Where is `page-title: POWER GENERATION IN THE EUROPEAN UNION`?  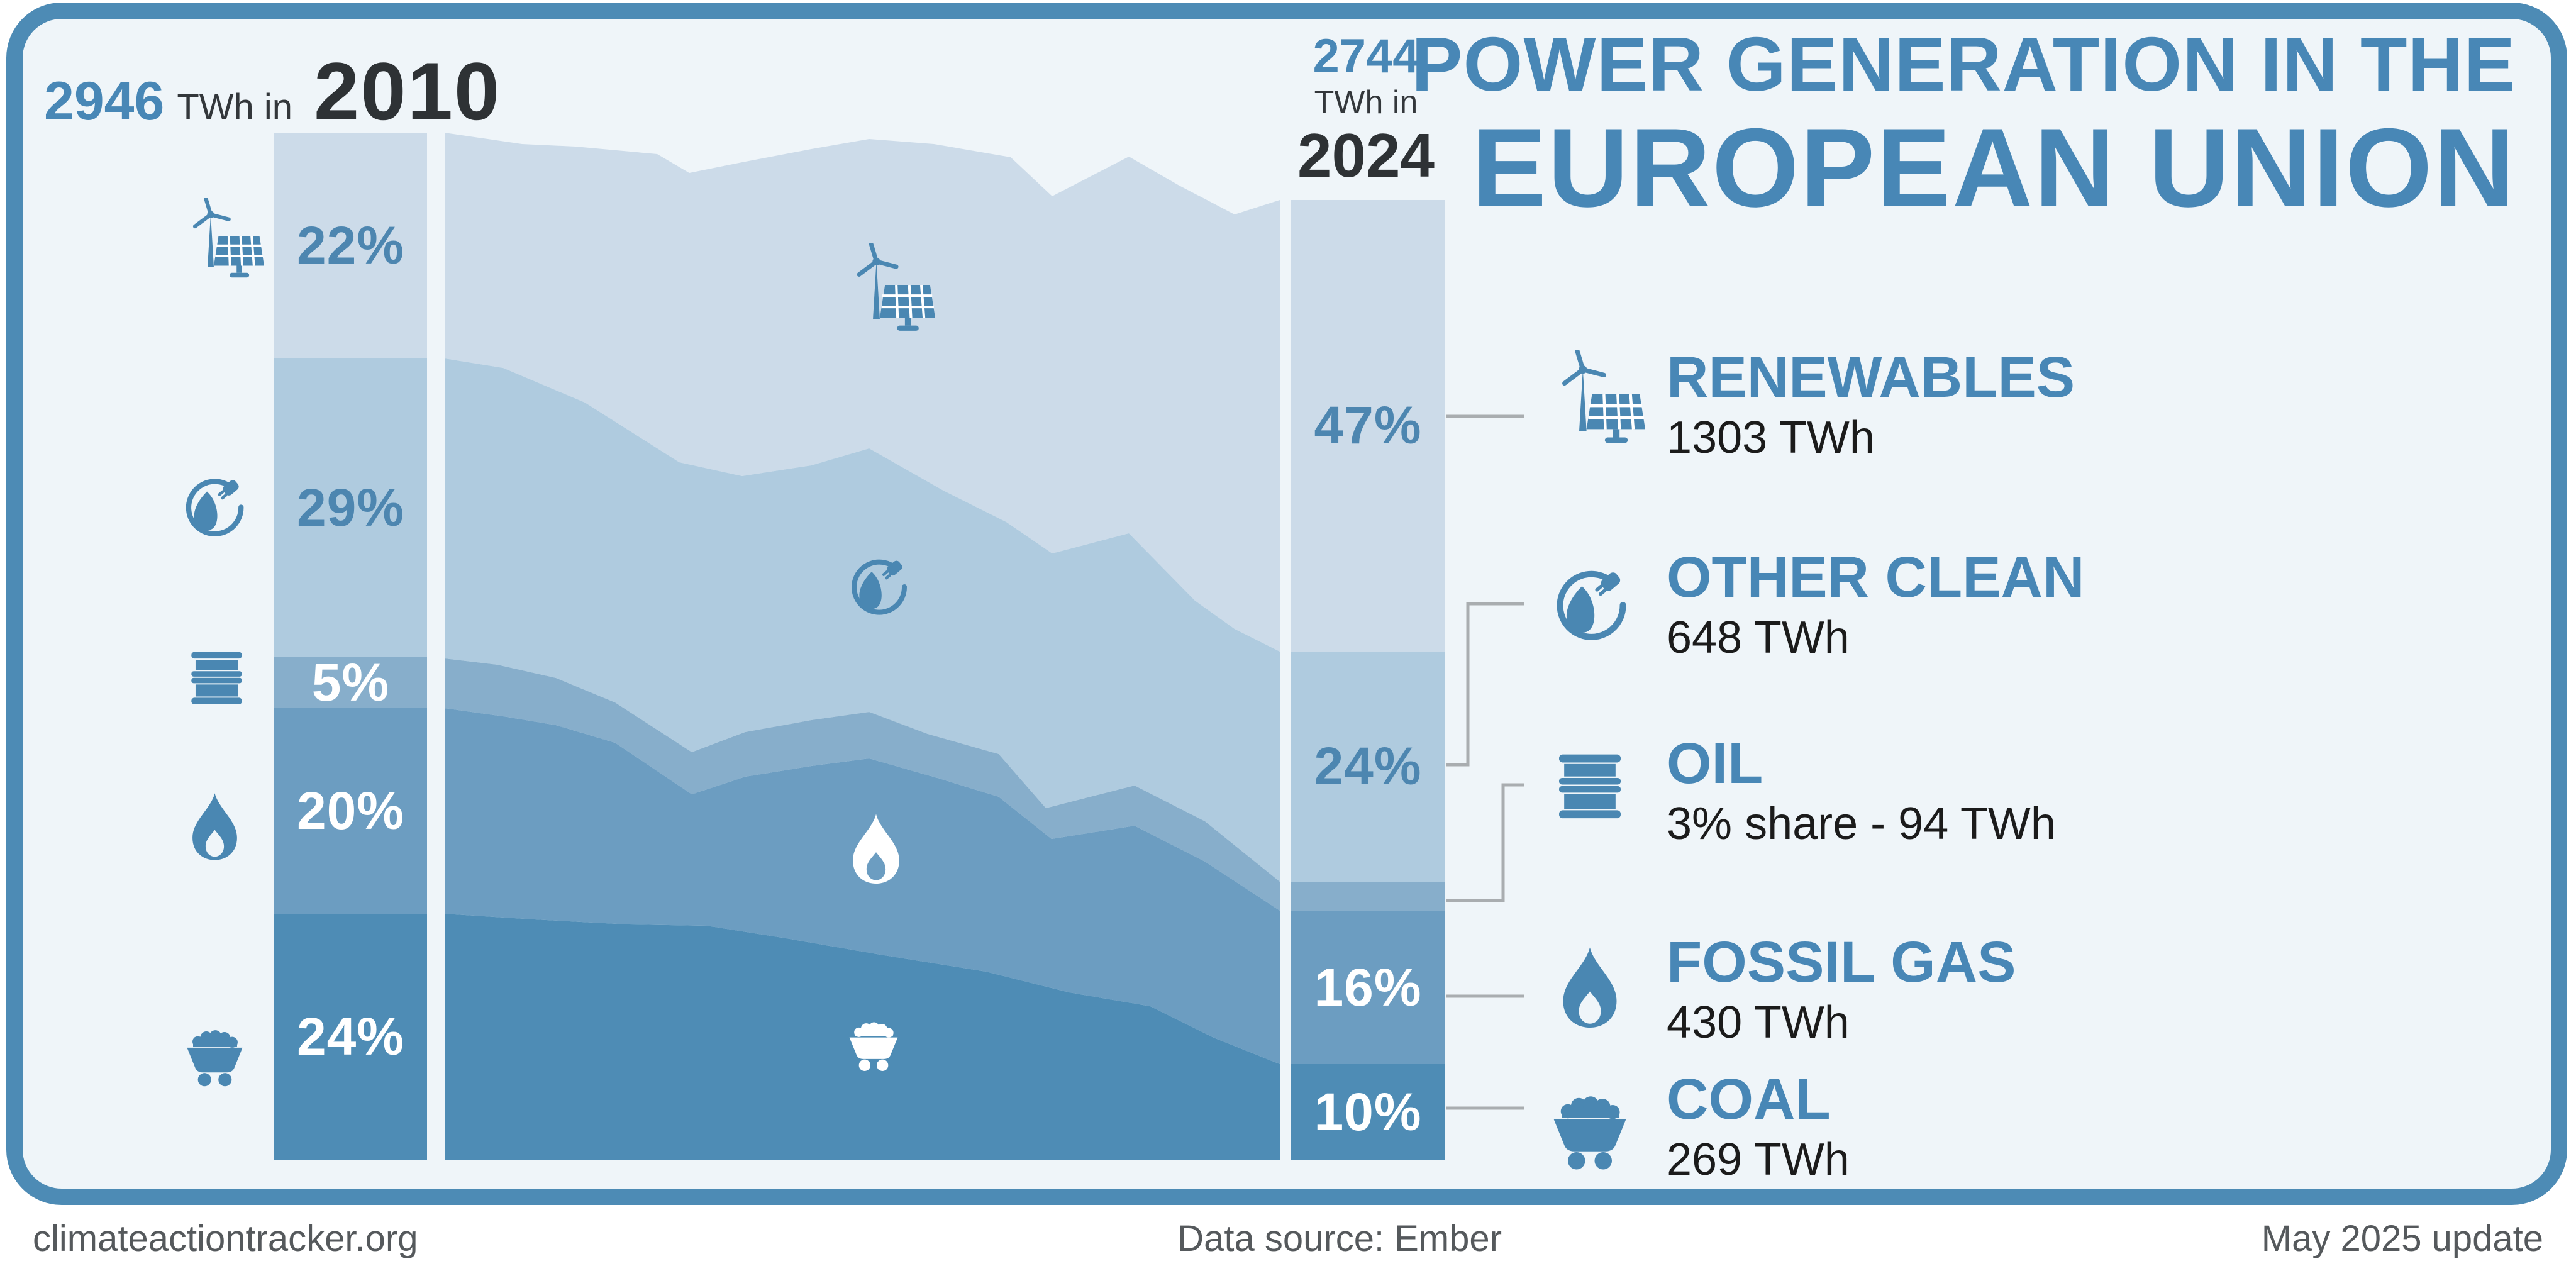
page-title: POWER GENERATION IN THE EUROPEAN UNION is located at coordinates (1963, 121).